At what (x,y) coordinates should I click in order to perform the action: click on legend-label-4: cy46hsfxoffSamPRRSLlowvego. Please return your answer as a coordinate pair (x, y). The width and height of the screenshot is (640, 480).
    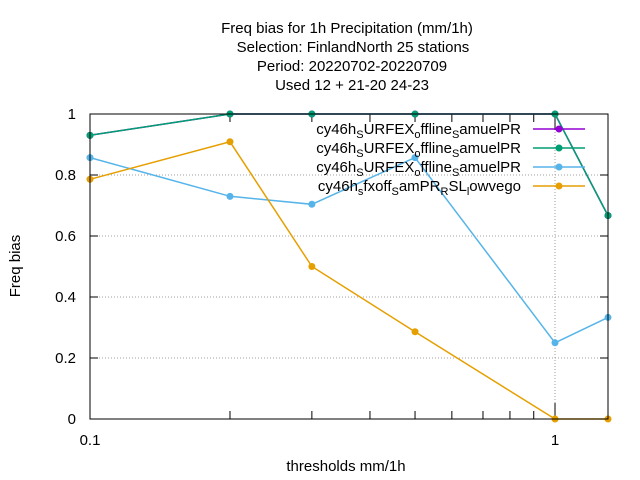
    Looking at the image, I should click on (419, 188).